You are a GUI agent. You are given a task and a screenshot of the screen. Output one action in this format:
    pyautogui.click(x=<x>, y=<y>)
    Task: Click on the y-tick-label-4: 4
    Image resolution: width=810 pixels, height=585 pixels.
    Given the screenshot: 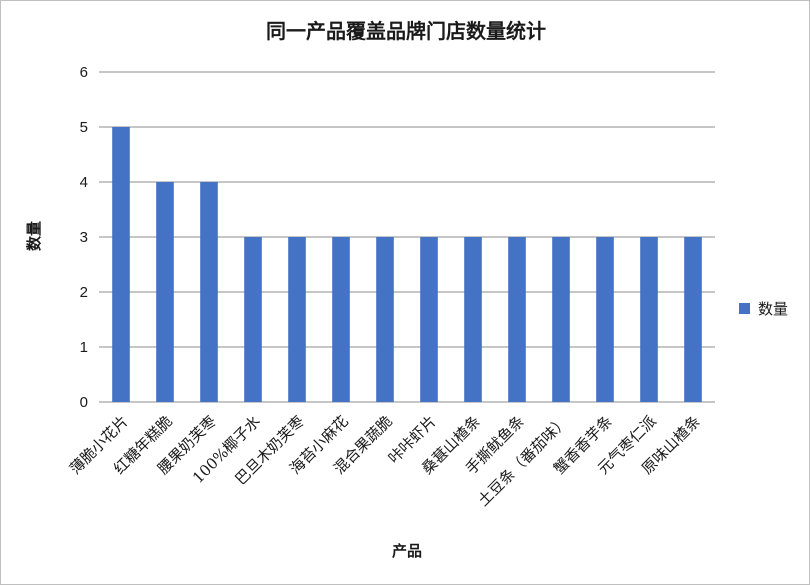 What is the action you would take?
    pyautogui.click(x=84, y=182)
    